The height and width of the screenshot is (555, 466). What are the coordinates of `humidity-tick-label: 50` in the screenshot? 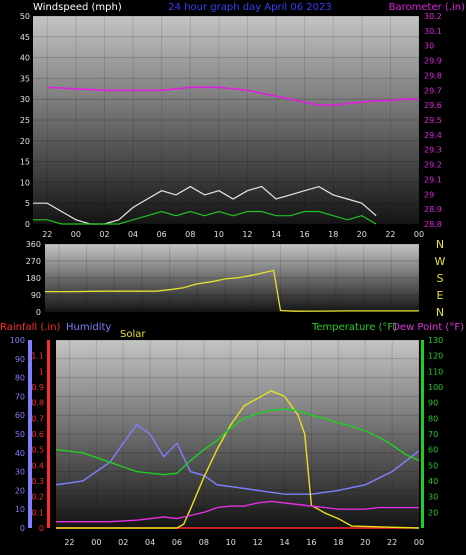 It's located at (20, 434).